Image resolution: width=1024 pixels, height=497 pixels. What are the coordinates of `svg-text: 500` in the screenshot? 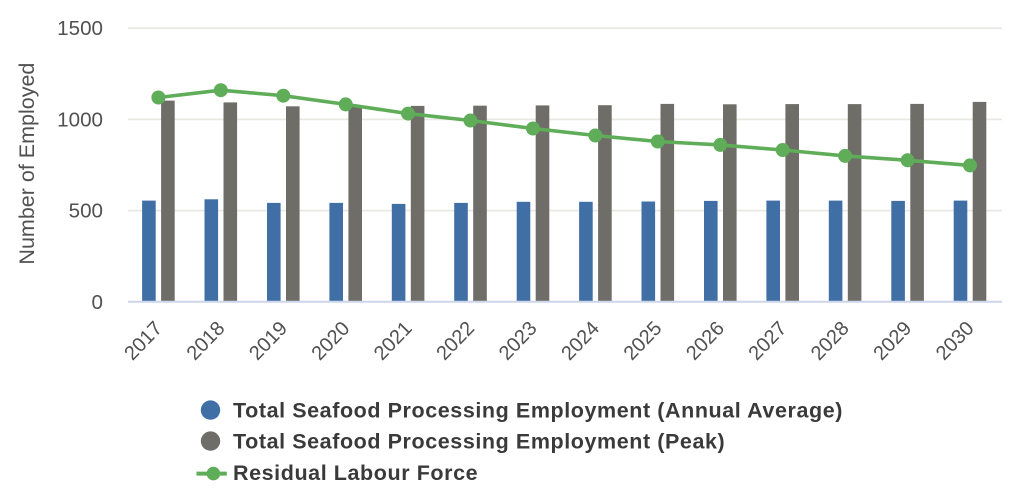 It's located at (86, 211).